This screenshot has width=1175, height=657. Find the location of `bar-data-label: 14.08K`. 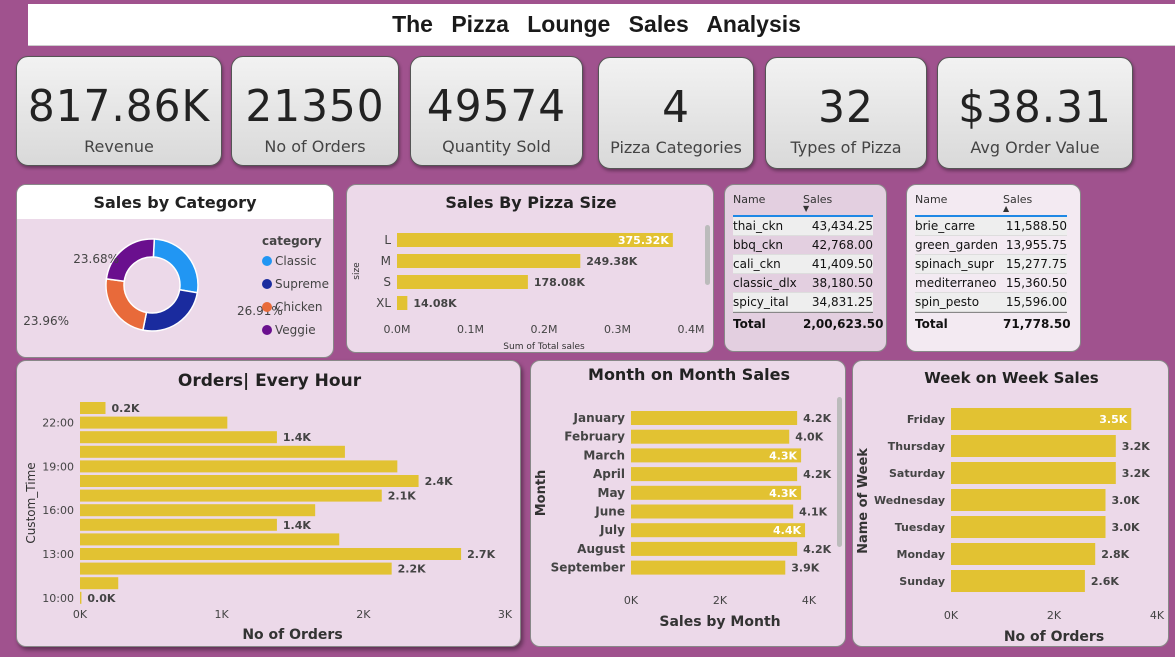

bar-data-label: 14.08K is located at coordinates (435, 303).